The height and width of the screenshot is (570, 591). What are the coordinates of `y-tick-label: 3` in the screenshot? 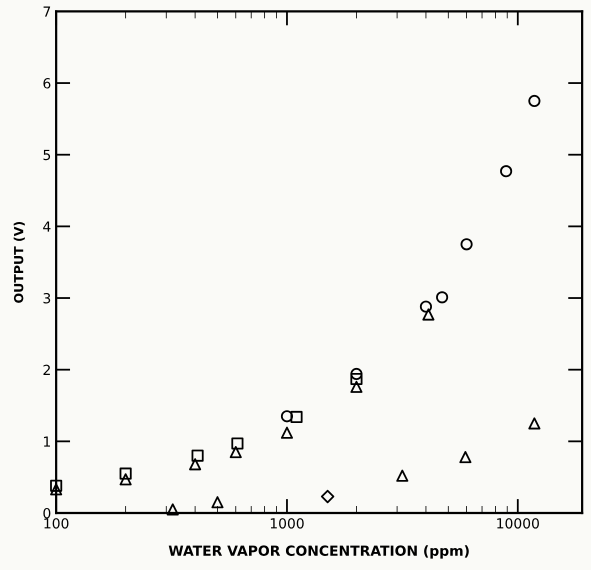 It's located at (47, 298).